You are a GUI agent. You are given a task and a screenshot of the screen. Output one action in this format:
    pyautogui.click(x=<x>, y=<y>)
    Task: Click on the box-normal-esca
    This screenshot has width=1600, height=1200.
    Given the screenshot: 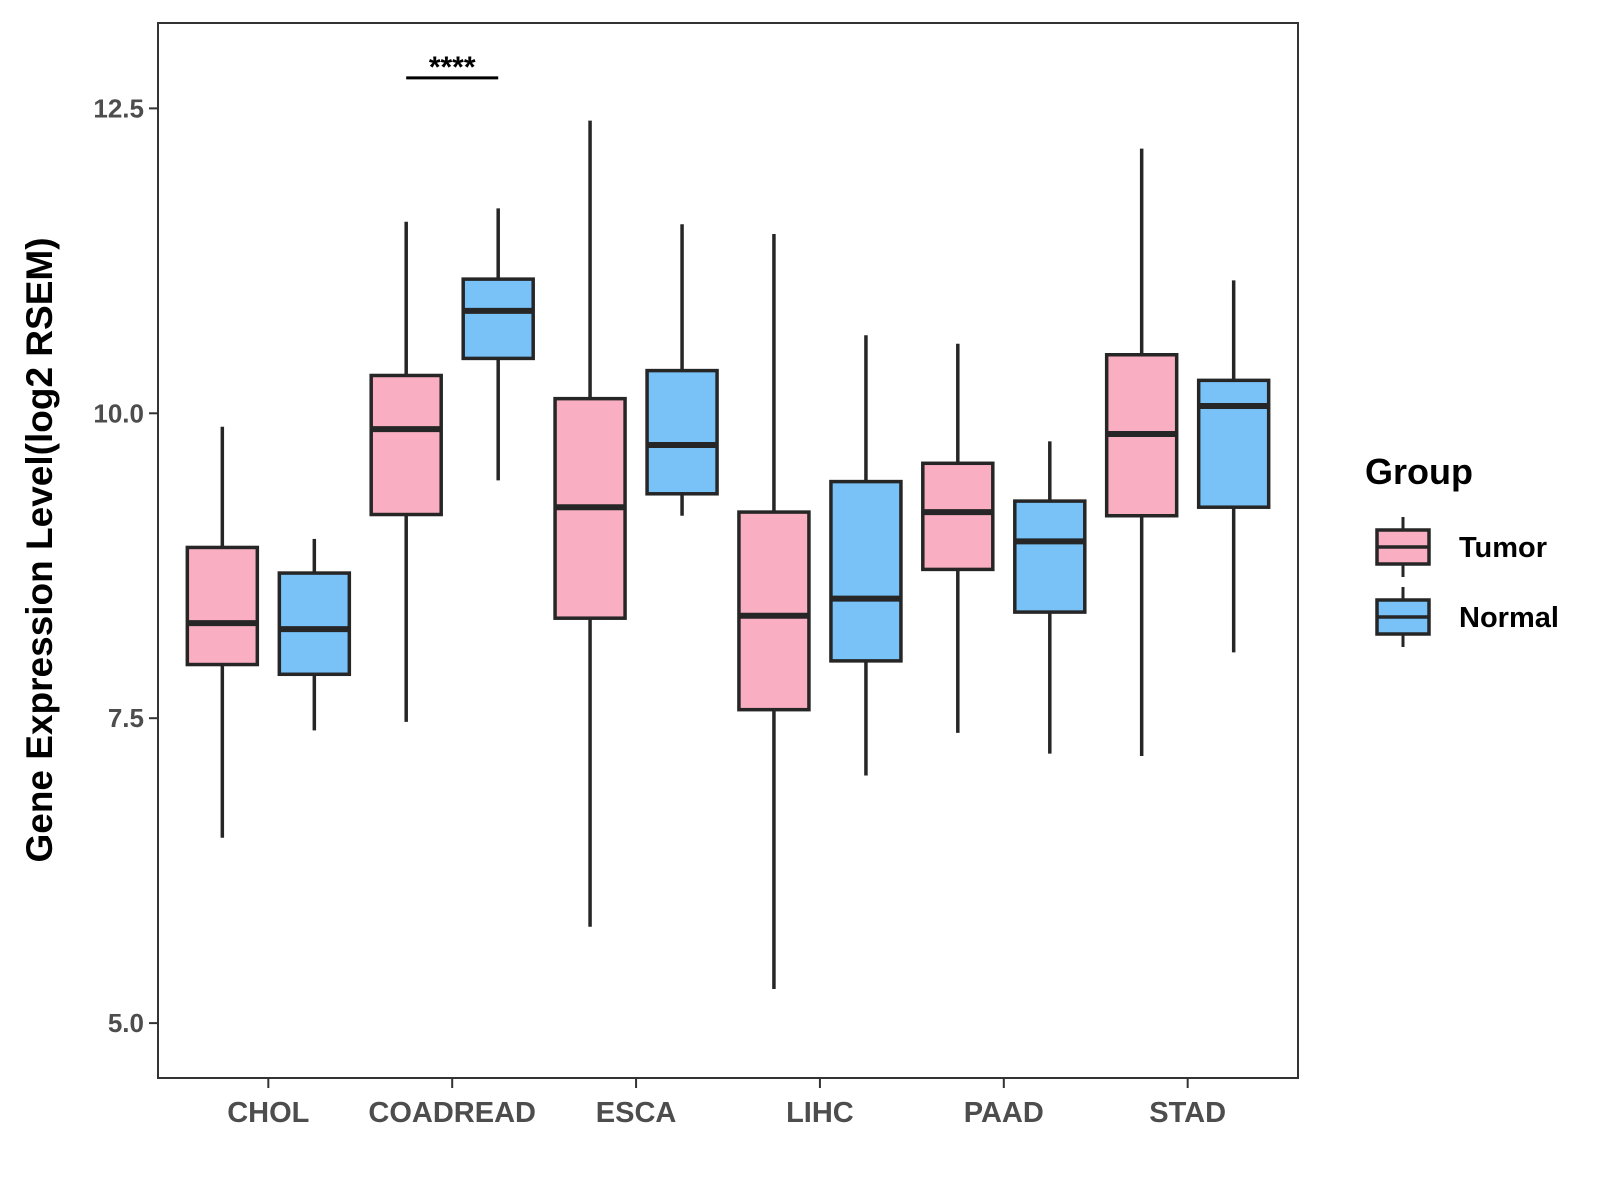 What is the action you would take?
    pyautogui.click(x=682, y=370)
    